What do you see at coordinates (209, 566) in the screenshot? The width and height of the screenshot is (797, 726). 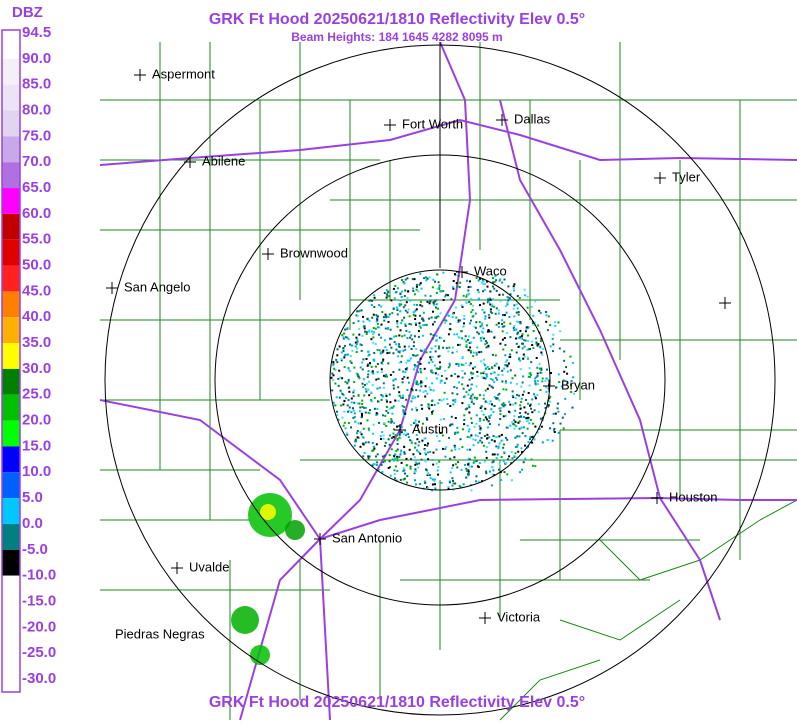 I see `city-label: Uvalde` at bounding box center [209, 566].